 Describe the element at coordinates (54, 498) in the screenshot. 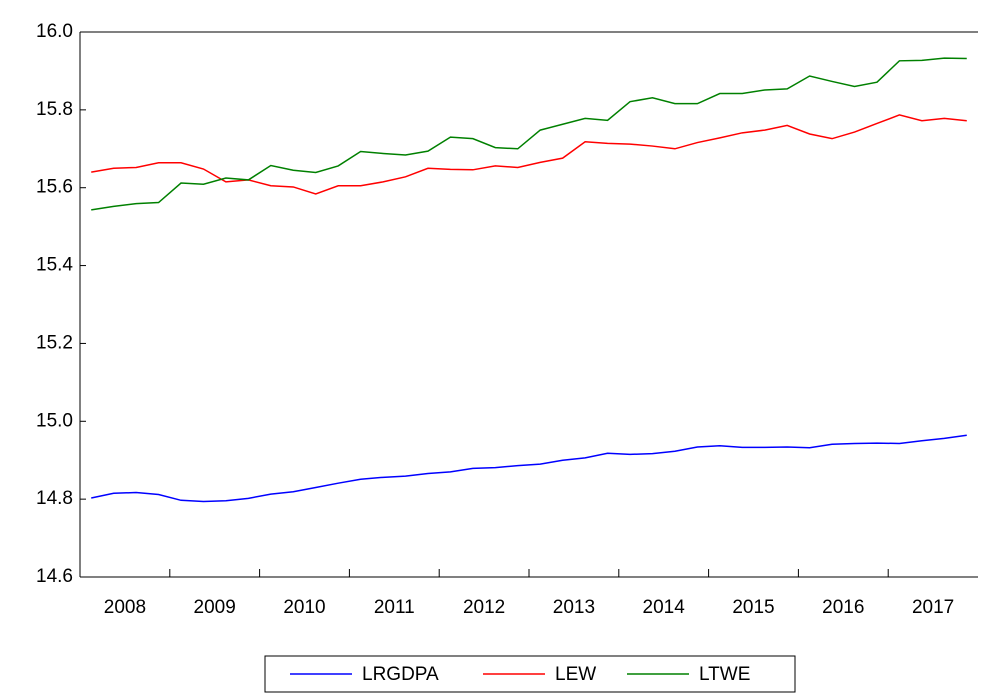

I see `y-tick-label: 14.8` at that location.